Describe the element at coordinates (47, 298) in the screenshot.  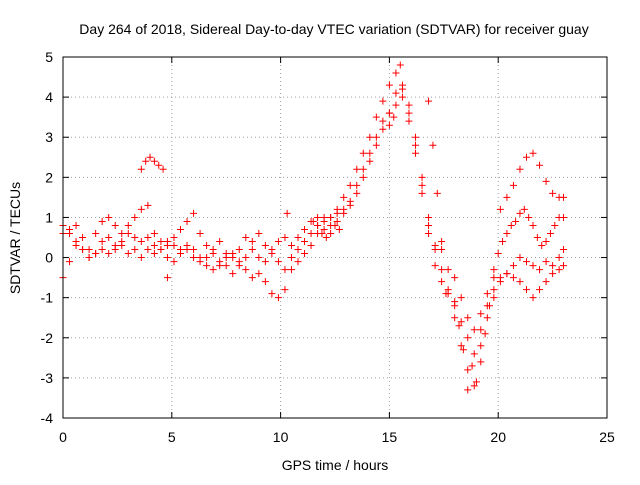
I see `y-tick-label: -1` at that location.